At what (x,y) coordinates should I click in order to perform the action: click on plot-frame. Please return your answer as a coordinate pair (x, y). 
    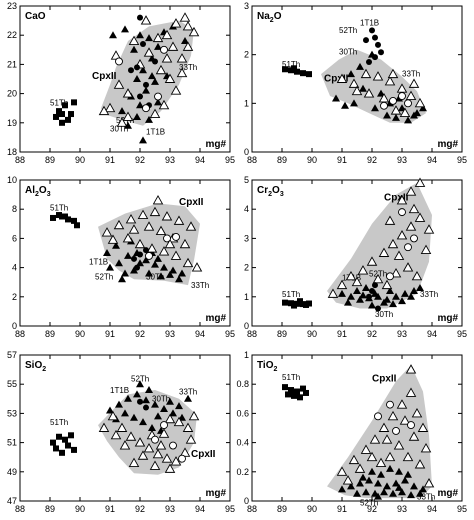
    Looking at the image, I should click on (357, 253).